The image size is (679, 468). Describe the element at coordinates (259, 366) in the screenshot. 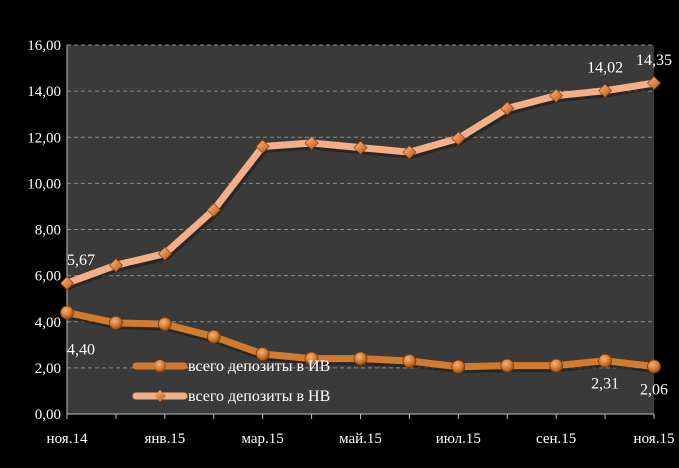

I see `legend-label: всего депозиты в ИВ` at that location.